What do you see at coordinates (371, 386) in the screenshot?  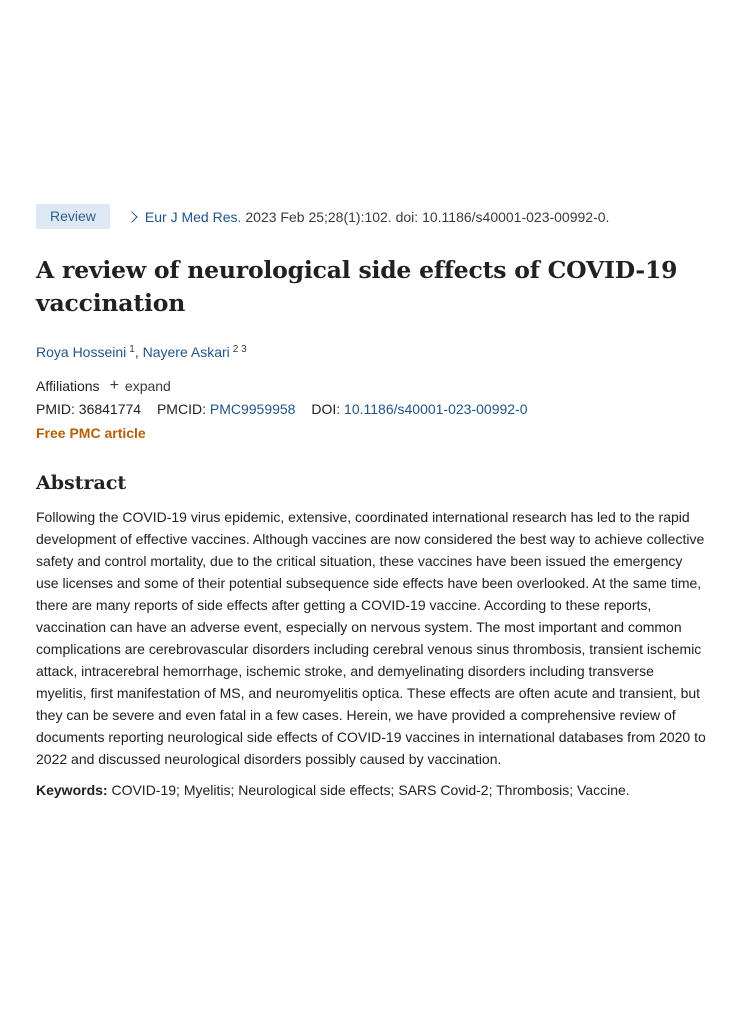 I see `affiliations-row: Affiliations + expand` at bounding box center [371, 386].